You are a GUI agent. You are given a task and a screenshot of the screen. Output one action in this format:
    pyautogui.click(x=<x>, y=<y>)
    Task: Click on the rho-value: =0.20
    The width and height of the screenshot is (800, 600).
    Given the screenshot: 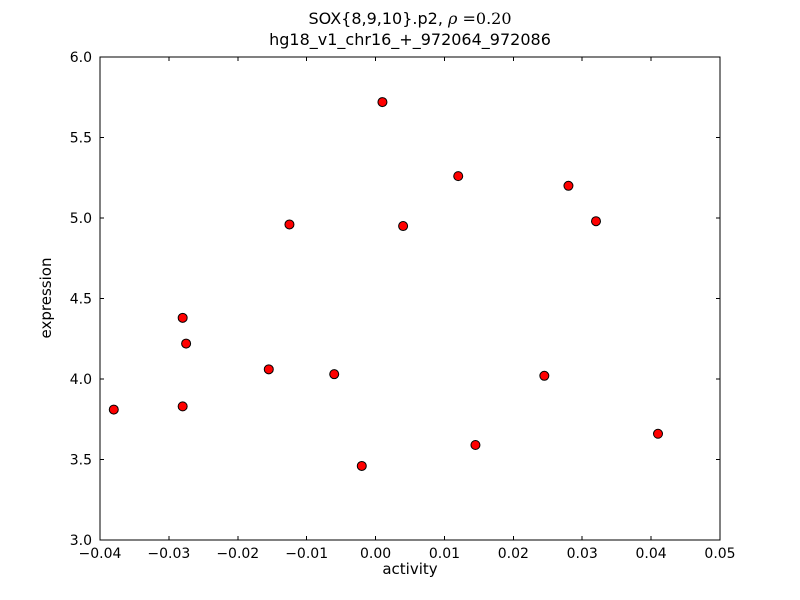 What is the action you would take?
    pyautogui.click(x=484, y=18)
    